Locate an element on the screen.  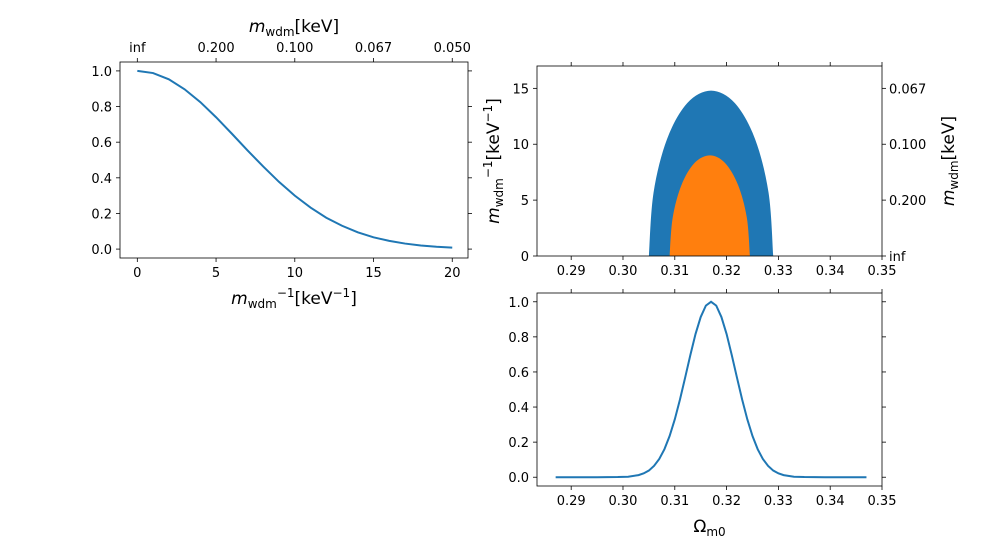
y2-tick-label: inf is located at coordinates (897, 257).